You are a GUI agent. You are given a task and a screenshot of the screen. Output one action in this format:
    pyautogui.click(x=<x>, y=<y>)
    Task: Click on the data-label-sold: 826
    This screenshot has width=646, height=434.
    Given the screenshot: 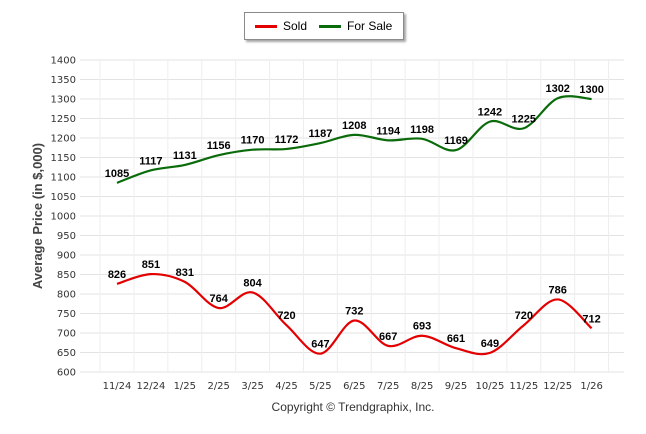 What is the action you would take?
    pyautogui.click(x=117, y=275)
    